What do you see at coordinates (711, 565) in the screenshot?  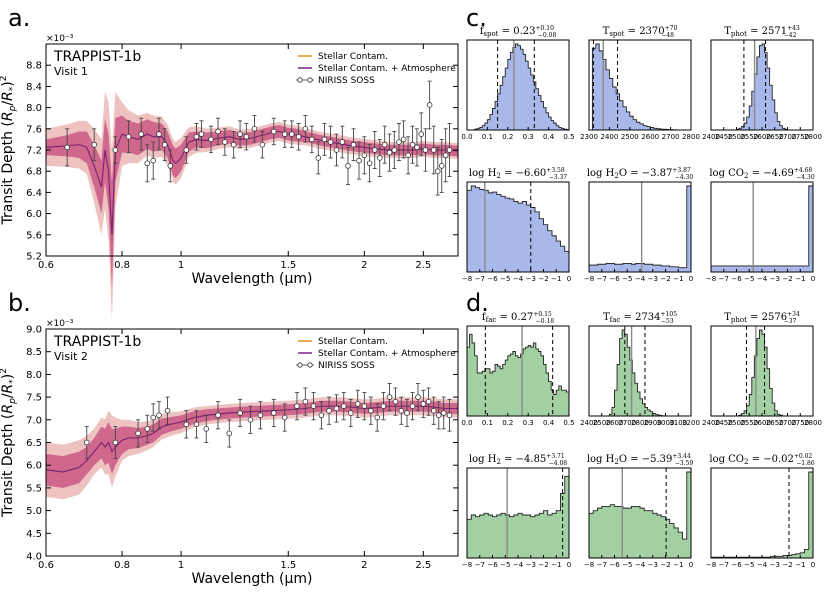 I see `x-tick-label: −8` at bounding box center [711, 565].